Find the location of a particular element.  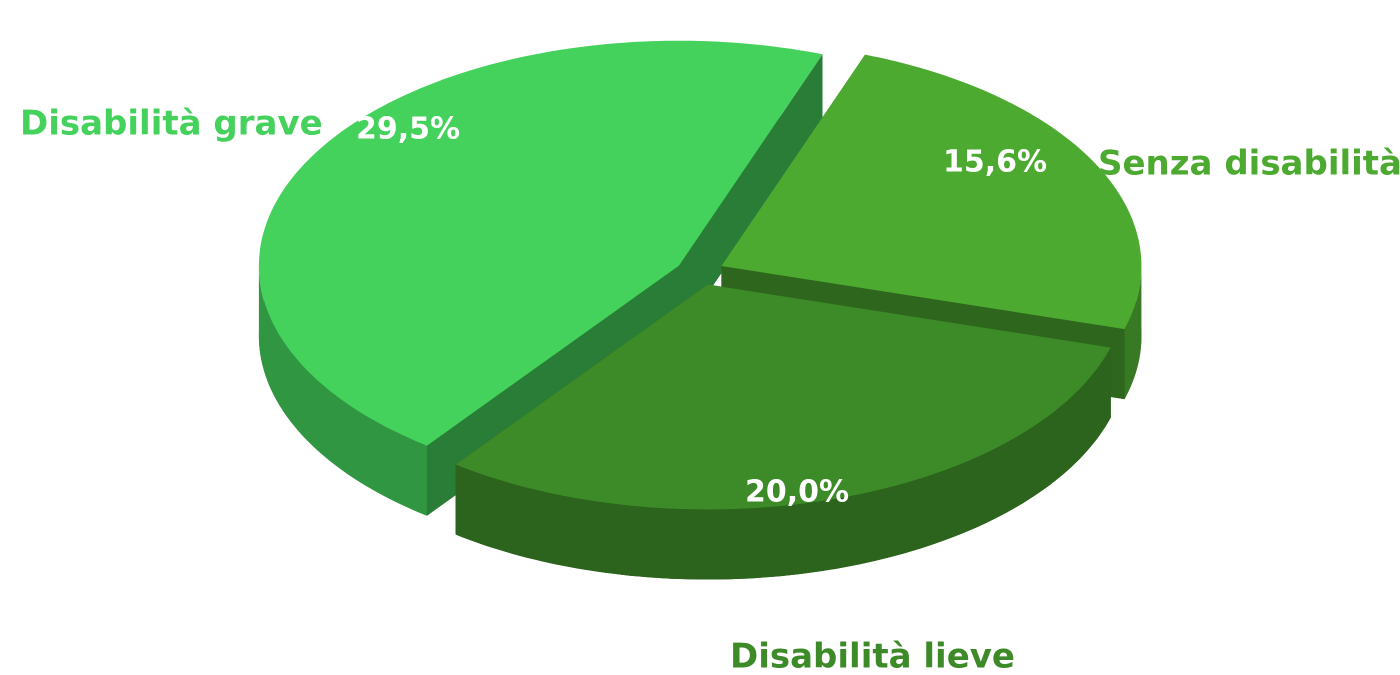

slice-radial-wall is located at coordinates (750, 195).